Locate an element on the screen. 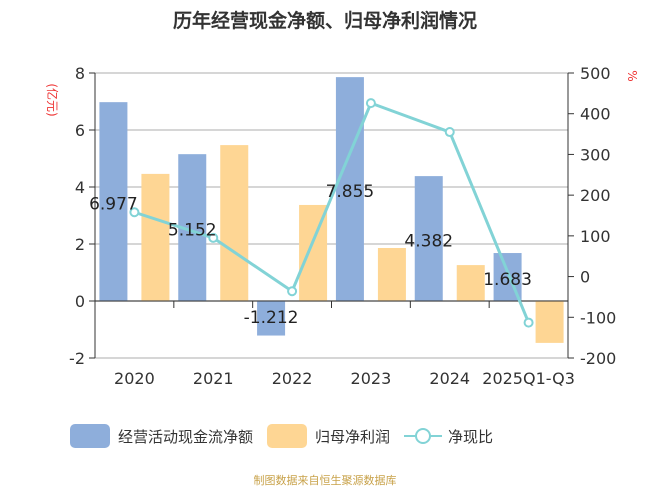  right-tick-label: 500 is located at coordinates (595, 73).